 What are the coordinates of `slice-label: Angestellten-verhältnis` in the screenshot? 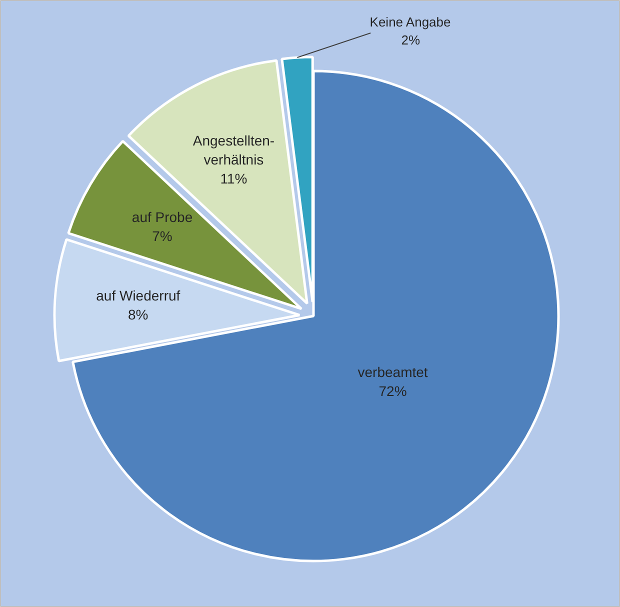 It's located at (233, 150).